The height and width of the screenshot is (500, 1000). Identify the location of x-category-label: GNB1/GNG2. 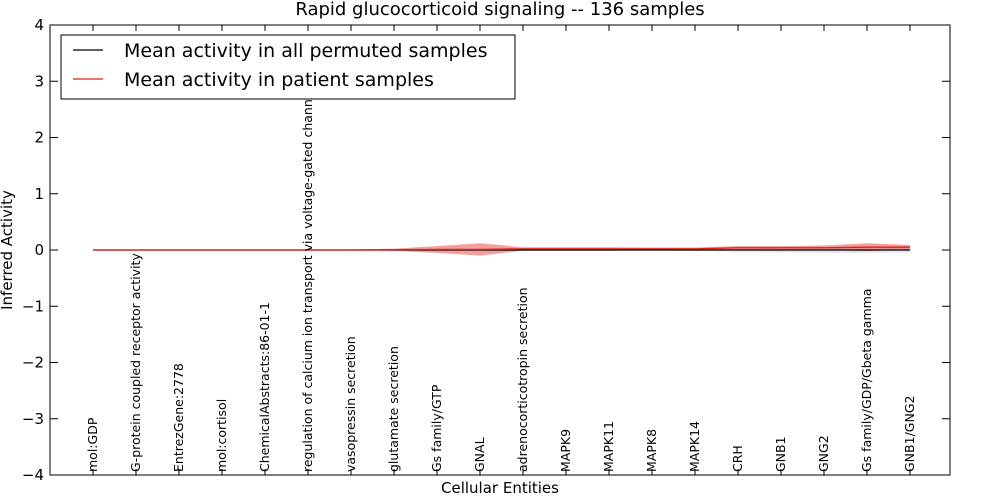
(909, 434).